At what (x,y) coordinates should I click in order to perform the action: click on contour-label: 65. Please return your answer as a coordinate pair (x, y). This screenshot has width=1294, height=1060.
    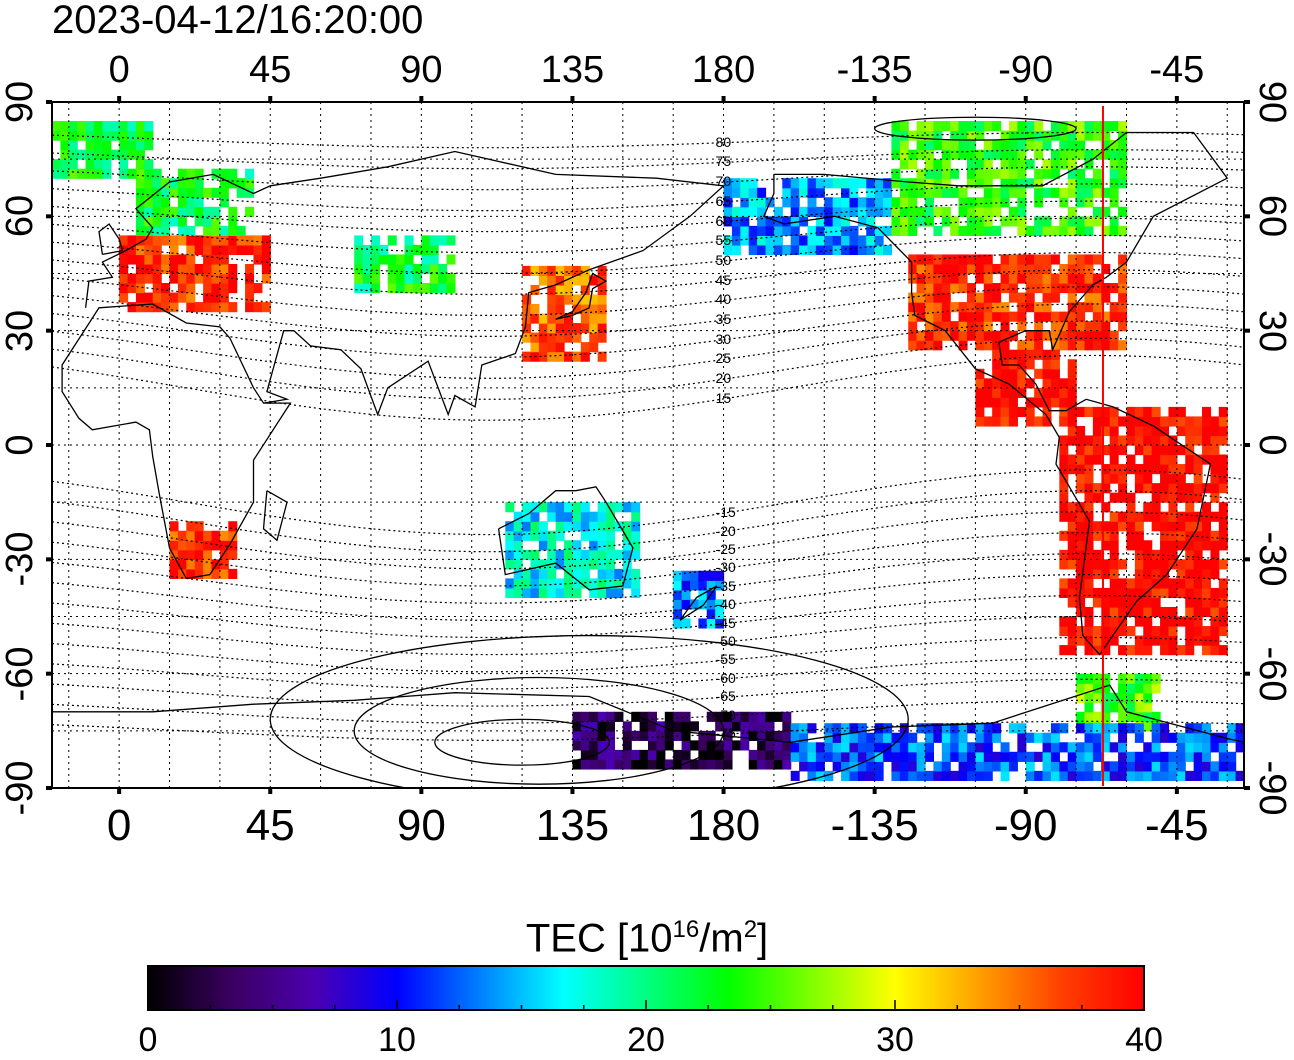
    Looking at the image, I should click on (723, 200).